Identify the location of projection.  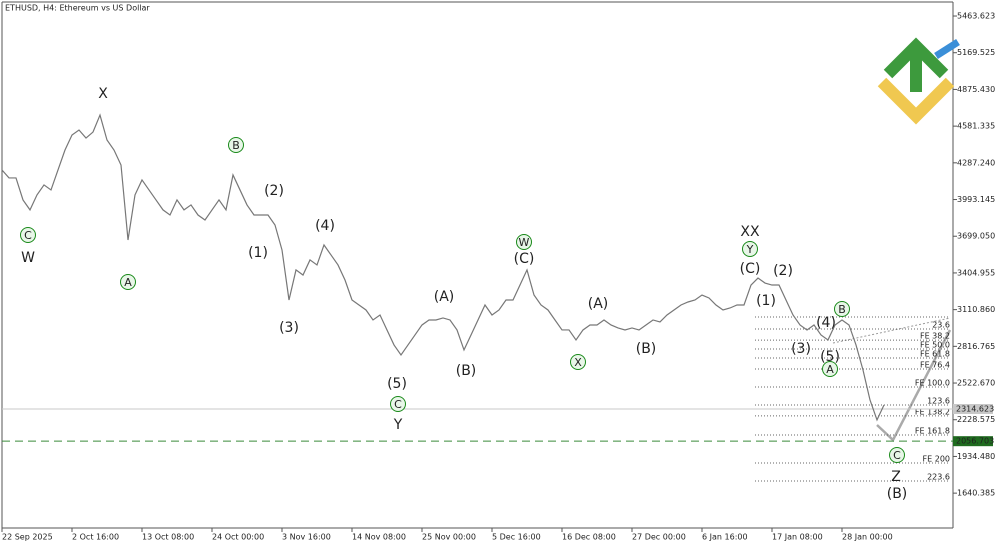
(914, 386).